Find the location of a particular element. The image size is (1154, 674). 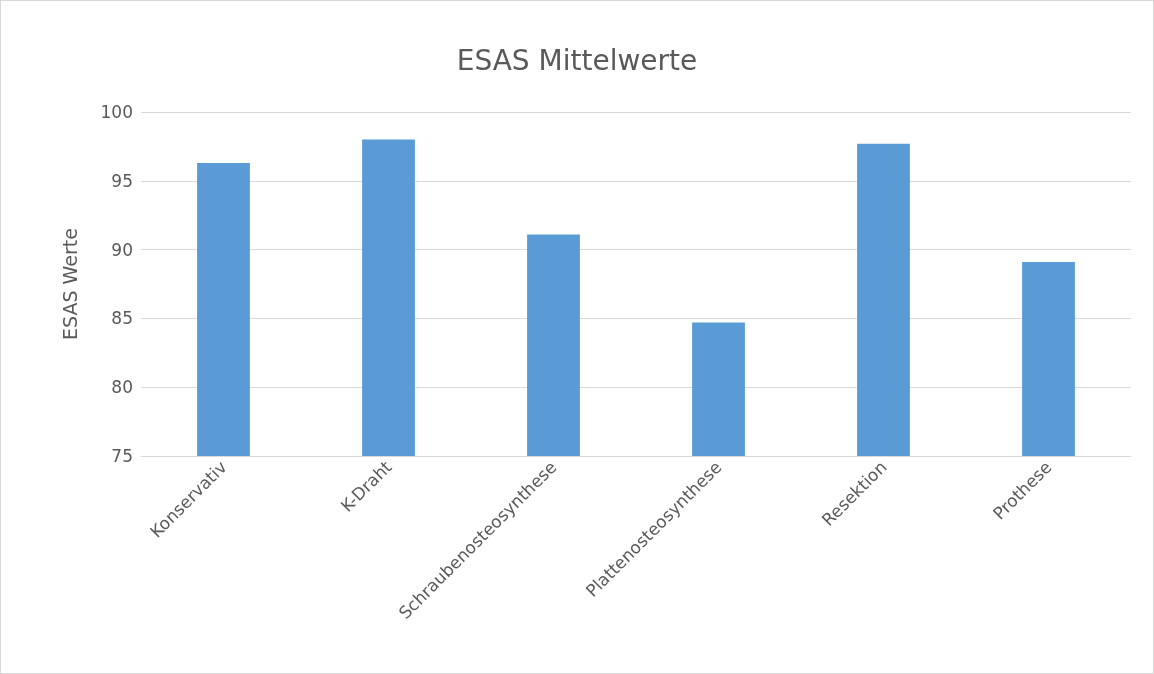

y-tick-label: 100 is located at coordinates (116, 112).